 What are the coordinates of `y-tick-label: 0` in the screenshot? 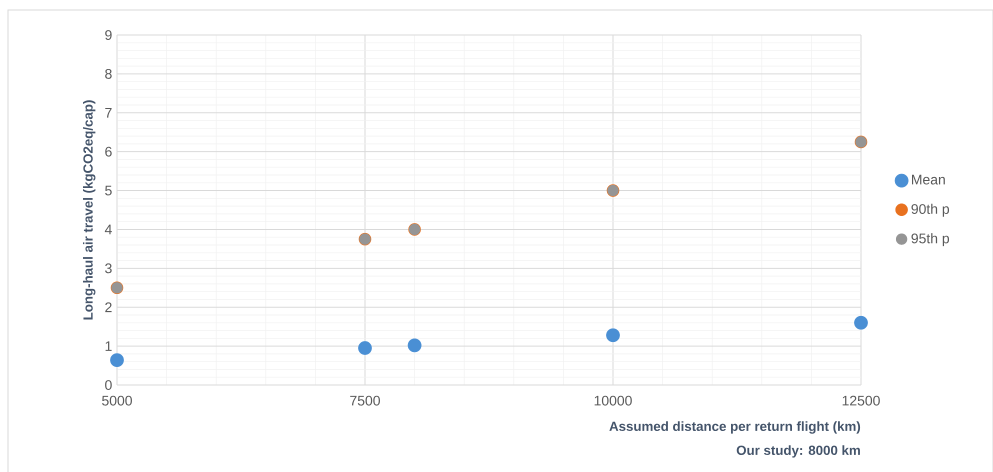 It's located at (108, 385).